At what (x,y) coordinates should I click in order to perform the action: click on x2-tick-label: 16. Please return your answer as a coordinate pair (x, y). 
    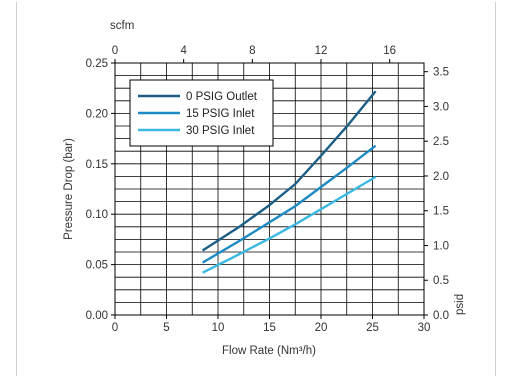
    Looking at the image, I should click on (389, 51).